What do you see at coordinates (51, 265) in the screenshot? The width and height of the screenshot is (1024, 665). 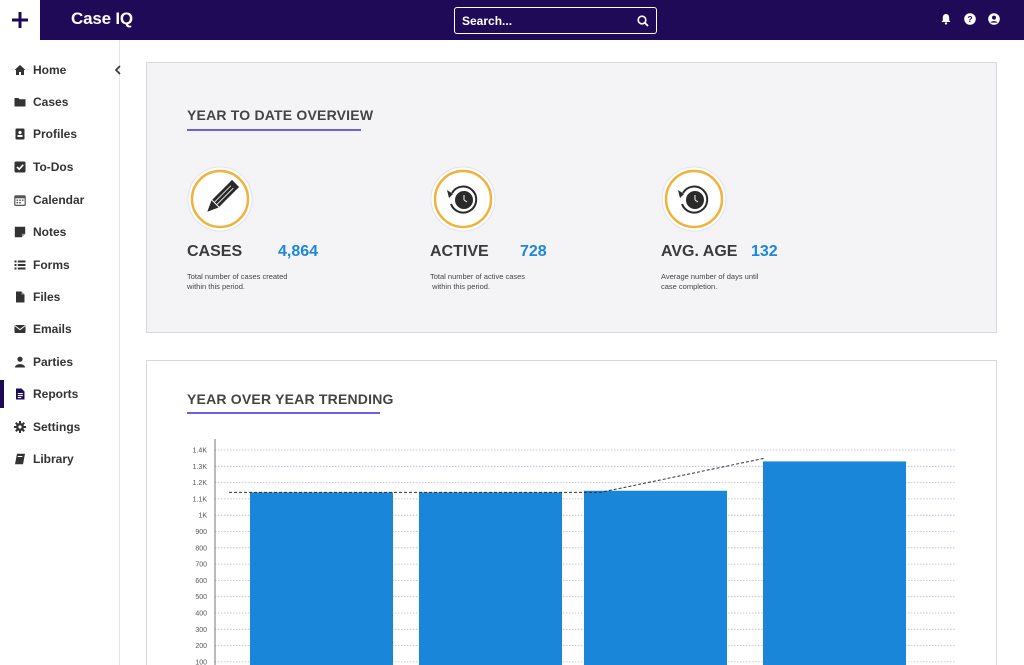 I see `sidebar-item-label: Forms` at bounding box center [51, 265].